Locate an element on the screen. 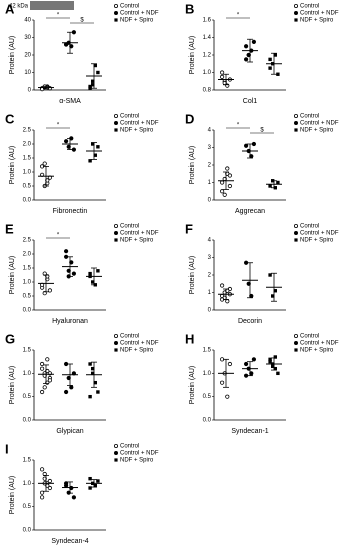 This screenshot has width=360, height=550. y-tick-label: 2.0 is located at coordinates (27, 145).